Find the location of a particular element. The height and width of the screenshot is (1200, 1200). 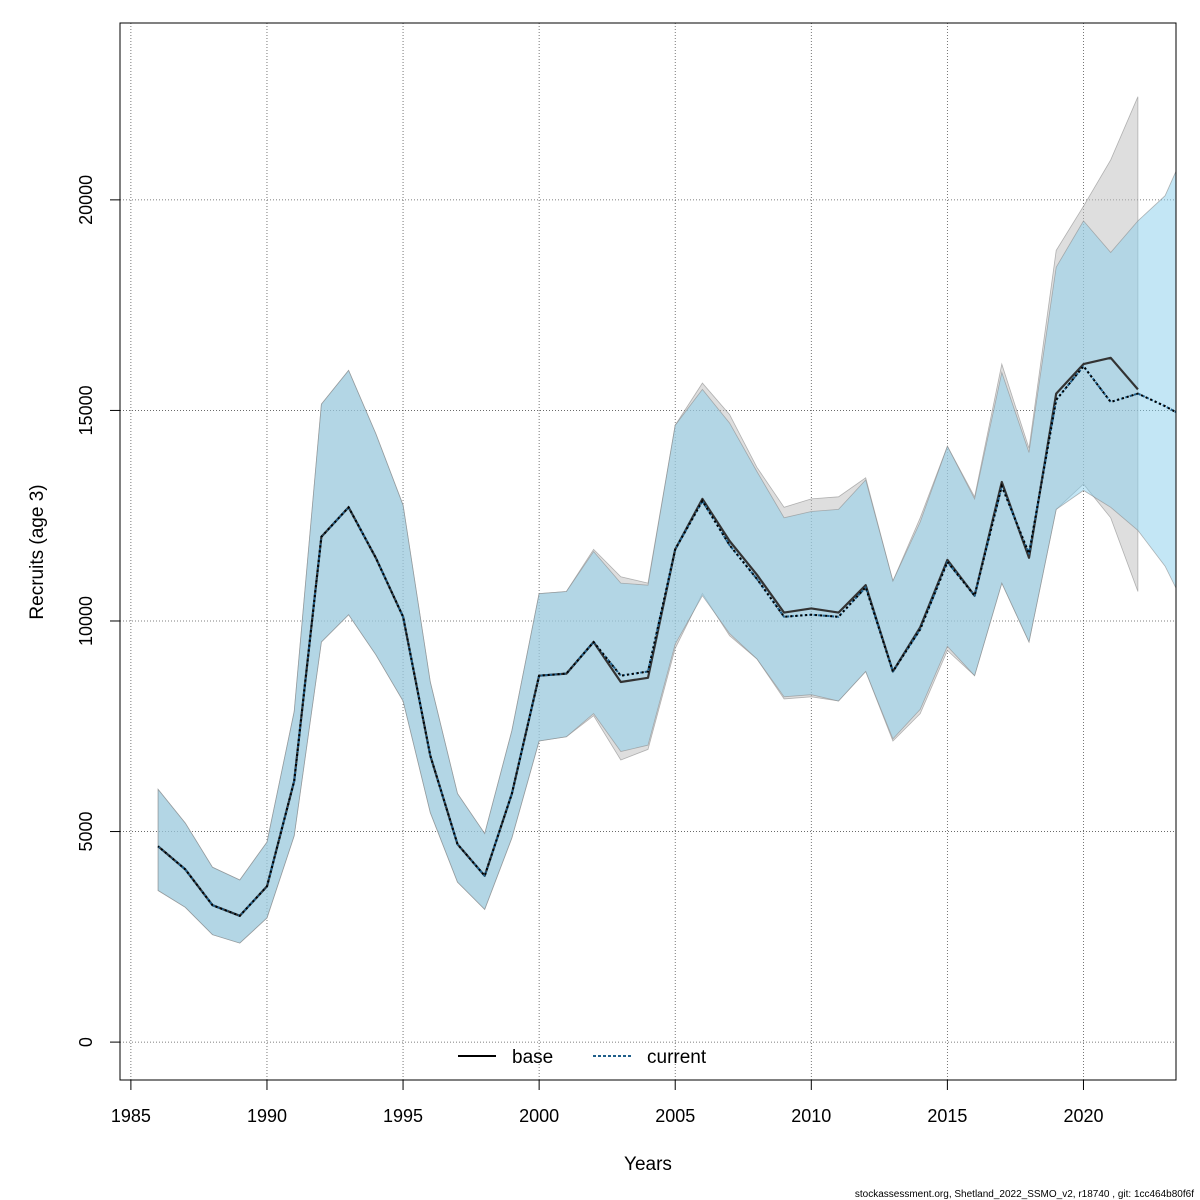

y-axis: 0 5000 10000 15000 20000 is located at coordinates (98, 611).